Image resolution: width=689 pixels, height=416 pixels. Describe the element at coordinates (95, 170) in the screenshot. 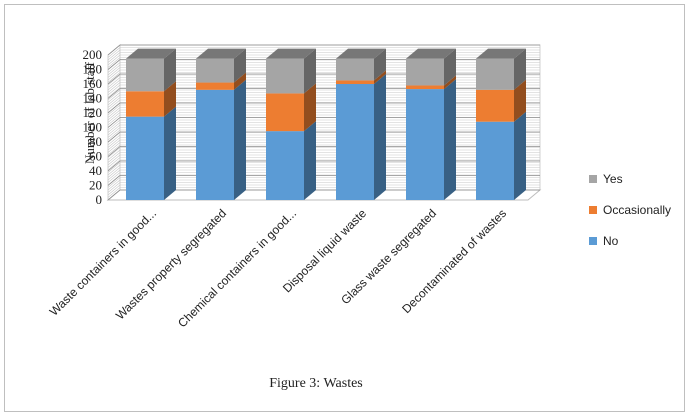

I see `y-tick-label: 40` at that location.